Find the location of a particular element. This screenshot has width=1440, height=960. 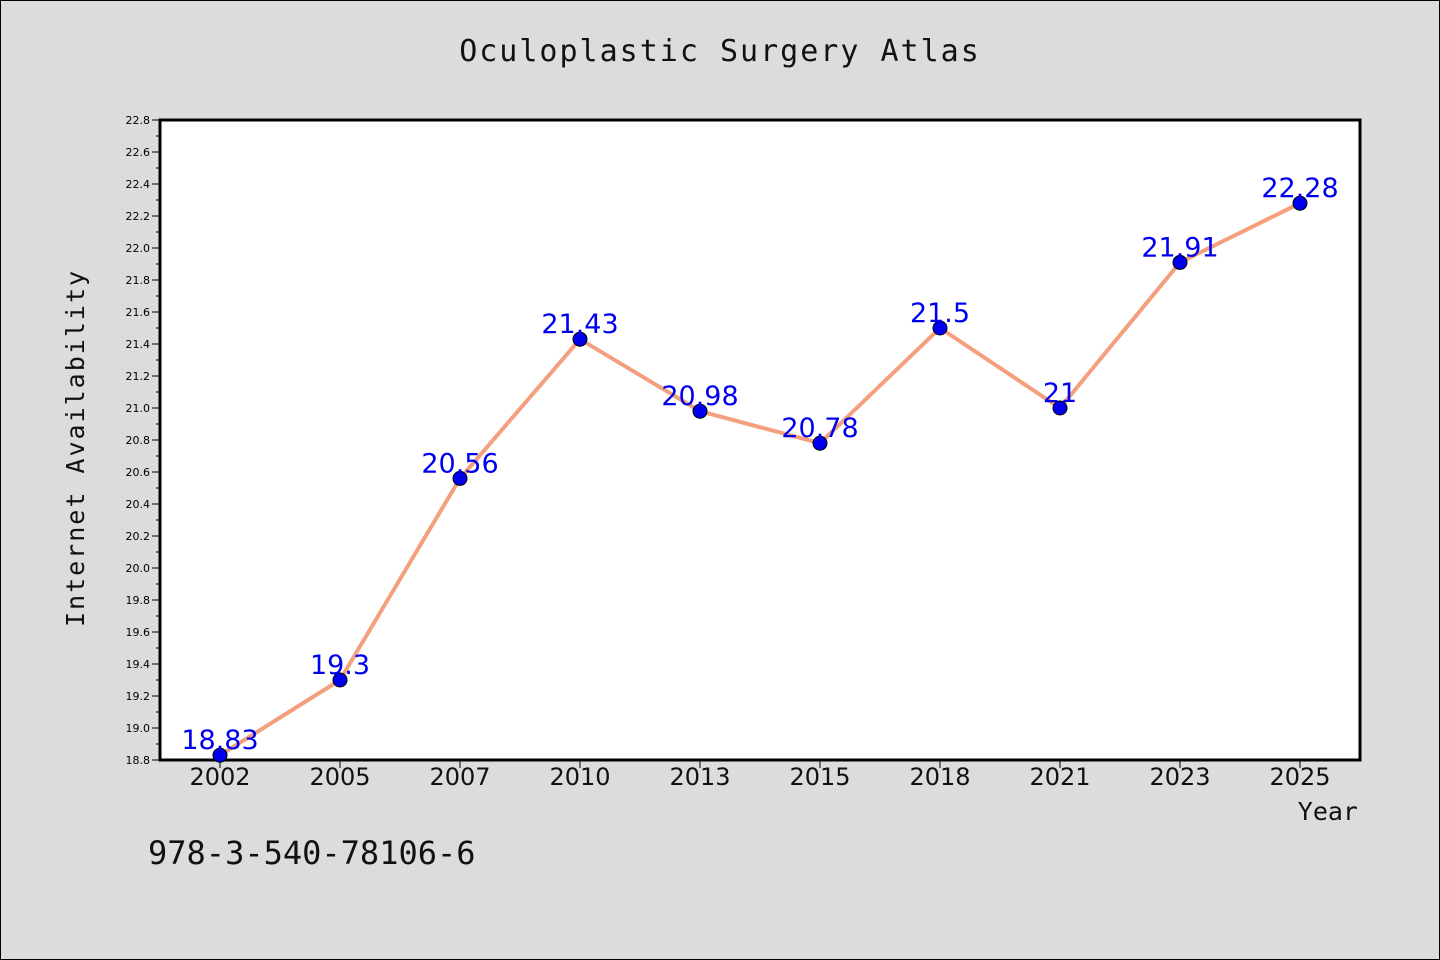

y-tick-label: 20.6 is located at coordinates (138, 472).